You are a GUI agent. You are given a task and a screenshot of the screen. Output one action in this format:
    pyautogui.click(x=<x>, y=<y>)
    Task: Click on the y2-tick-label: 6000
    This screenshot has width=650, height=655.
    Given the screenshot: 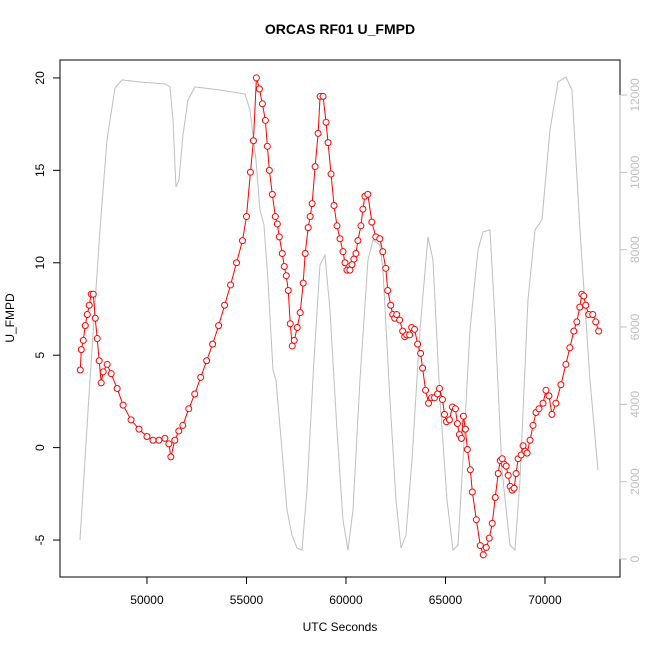 What is the action you would take?
    pyautogui.click(x=635, y=326)
    